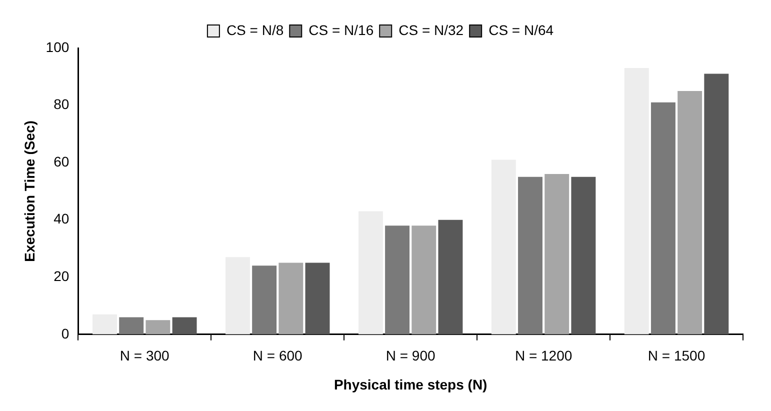 The image size is (771, 411). What do you see at coordinates (62, 276) in the screenshot?
I see `y-tick-label: 20` at bounding box center [62, 276].